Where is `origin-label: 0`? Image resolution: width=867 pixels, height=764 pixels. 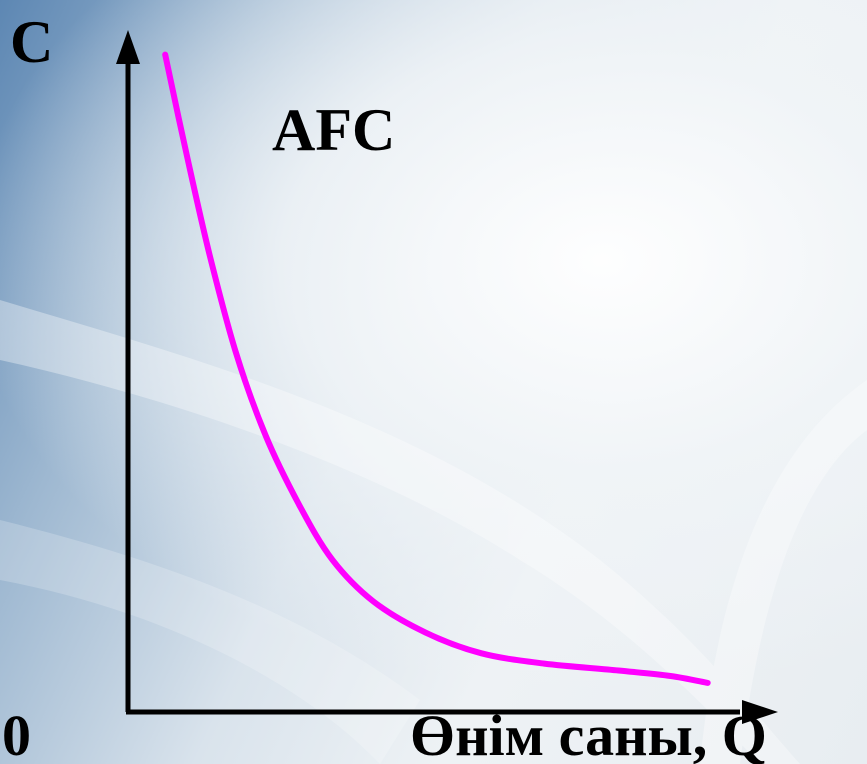 origin-label: 0 is located at coordinates (16, 733).